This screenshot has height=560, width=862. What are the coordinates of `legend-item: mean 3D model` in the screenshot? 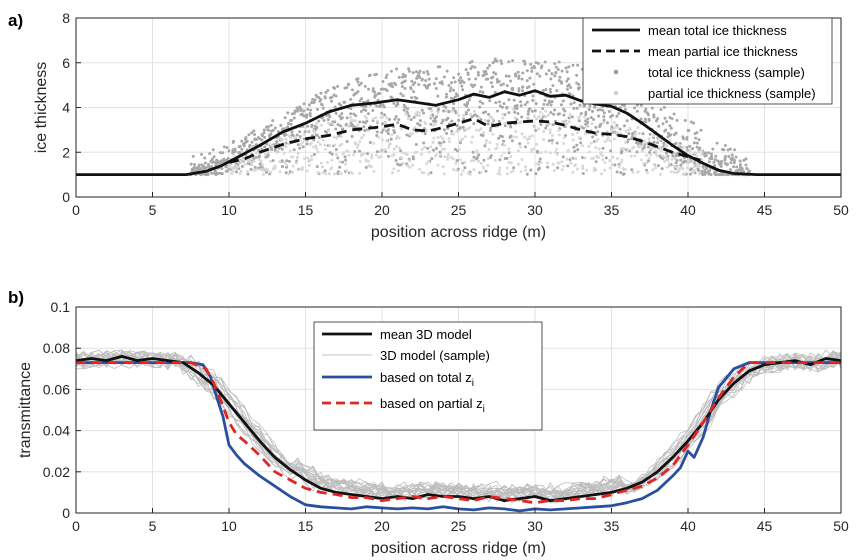 It's located at (426, 334).